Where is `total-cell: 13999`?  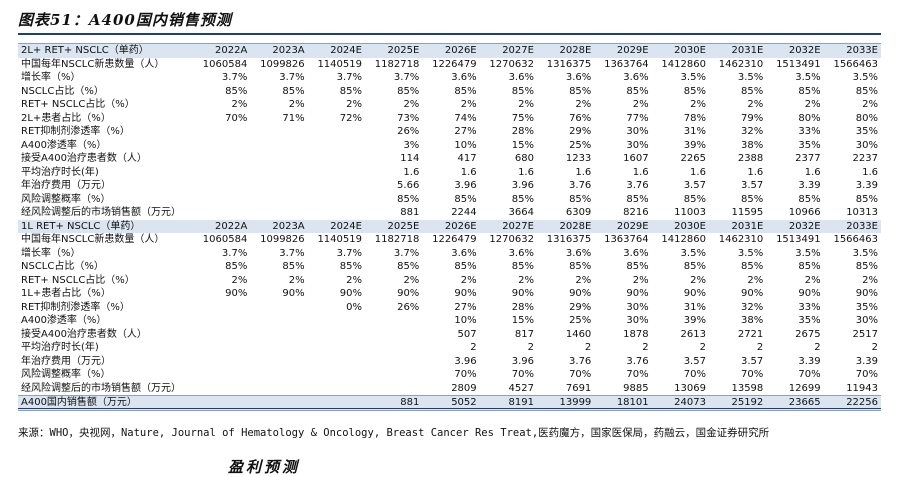 total-cell: 13999 is located at coordinates (565, 403).